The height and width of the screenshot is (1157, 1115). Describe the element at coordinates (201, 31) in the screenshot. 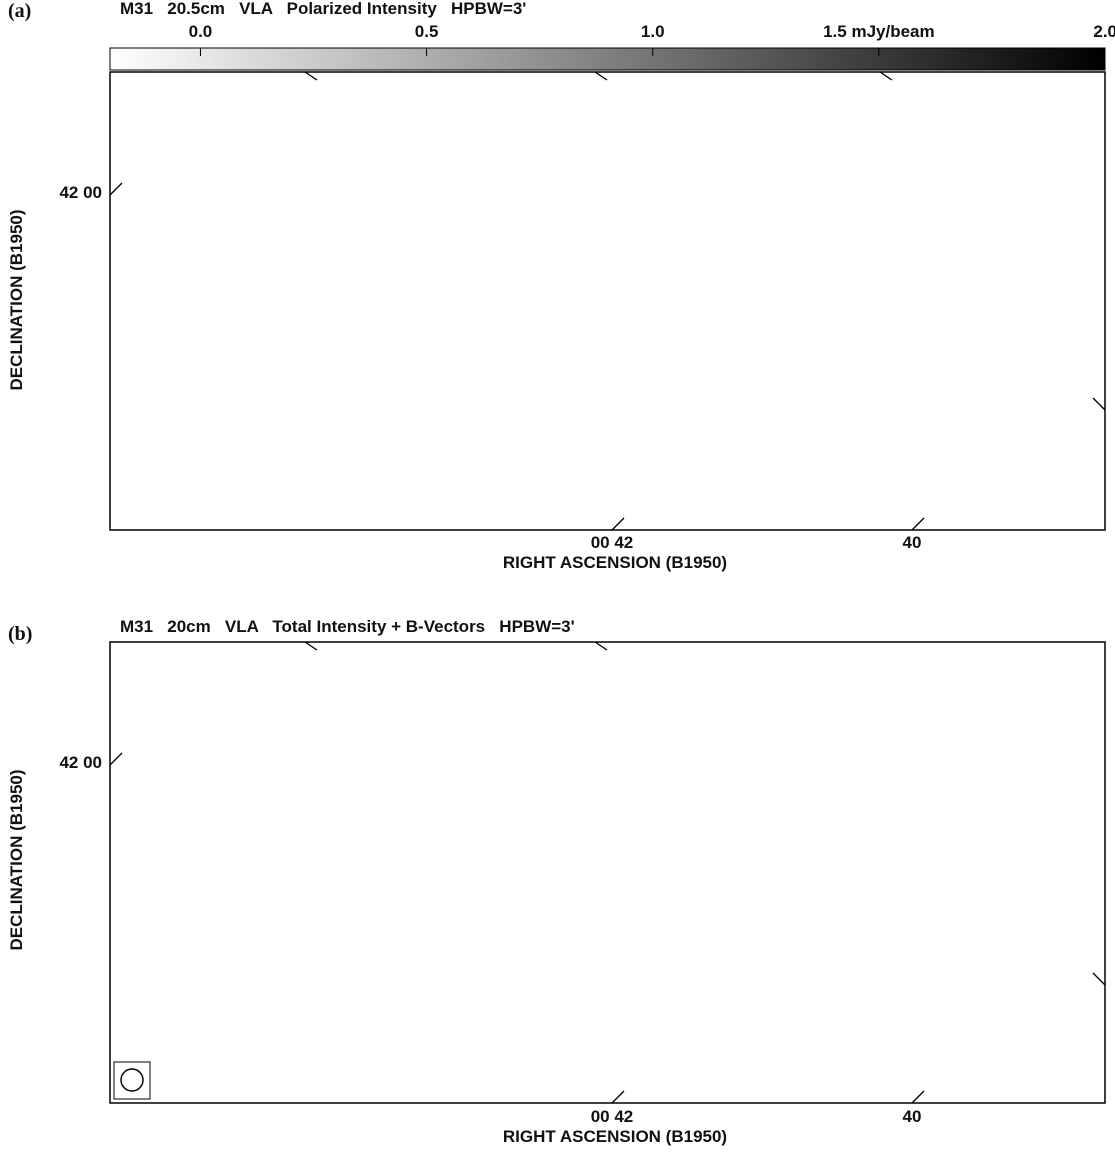

I see `colorbar-tick-label: 0.0` at that location.